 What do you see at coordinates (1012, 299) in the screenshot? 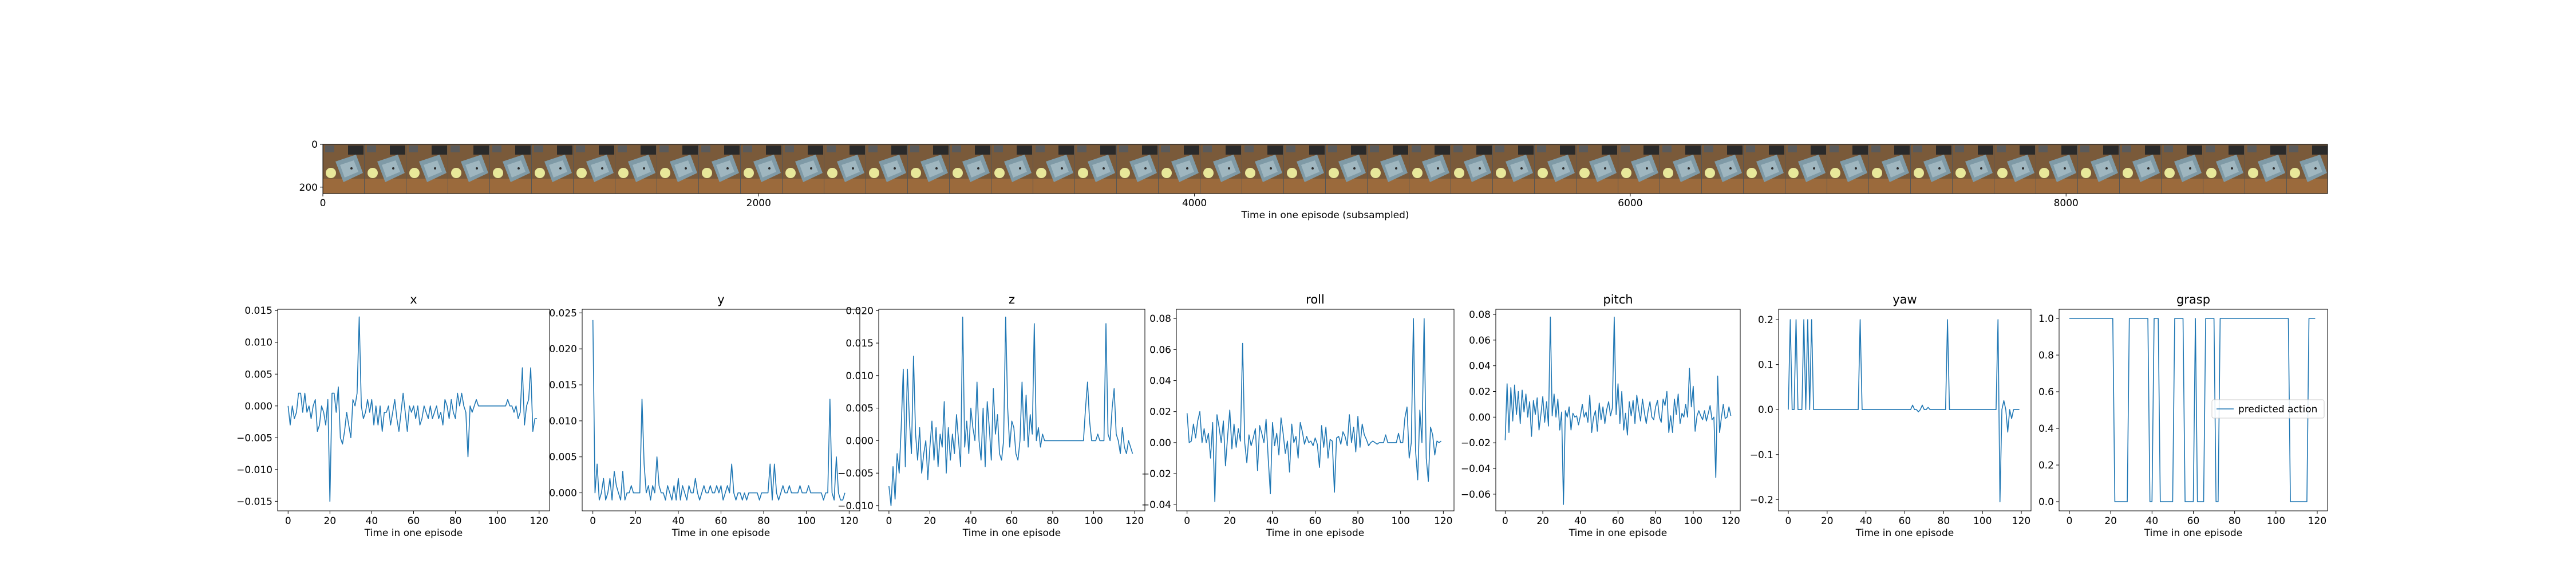
I see `plot-title: z` at bounding box center [1012, 299].